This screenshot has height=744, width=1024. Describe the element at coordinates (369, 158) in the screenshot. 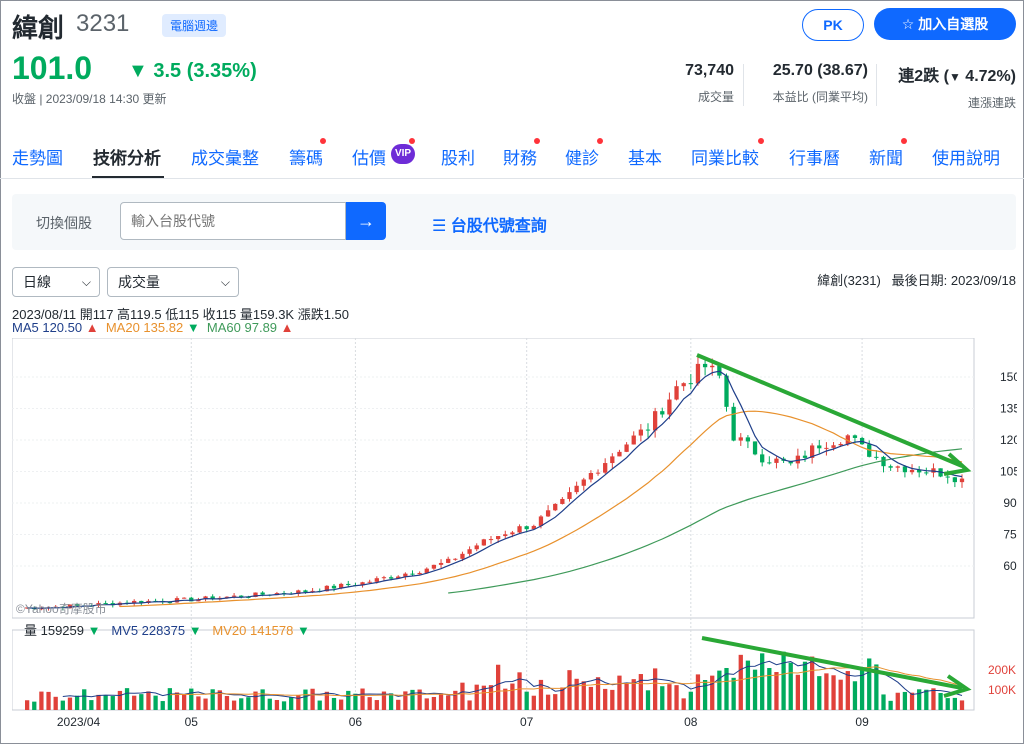

I see `tab-valuation: 估價` at that location.